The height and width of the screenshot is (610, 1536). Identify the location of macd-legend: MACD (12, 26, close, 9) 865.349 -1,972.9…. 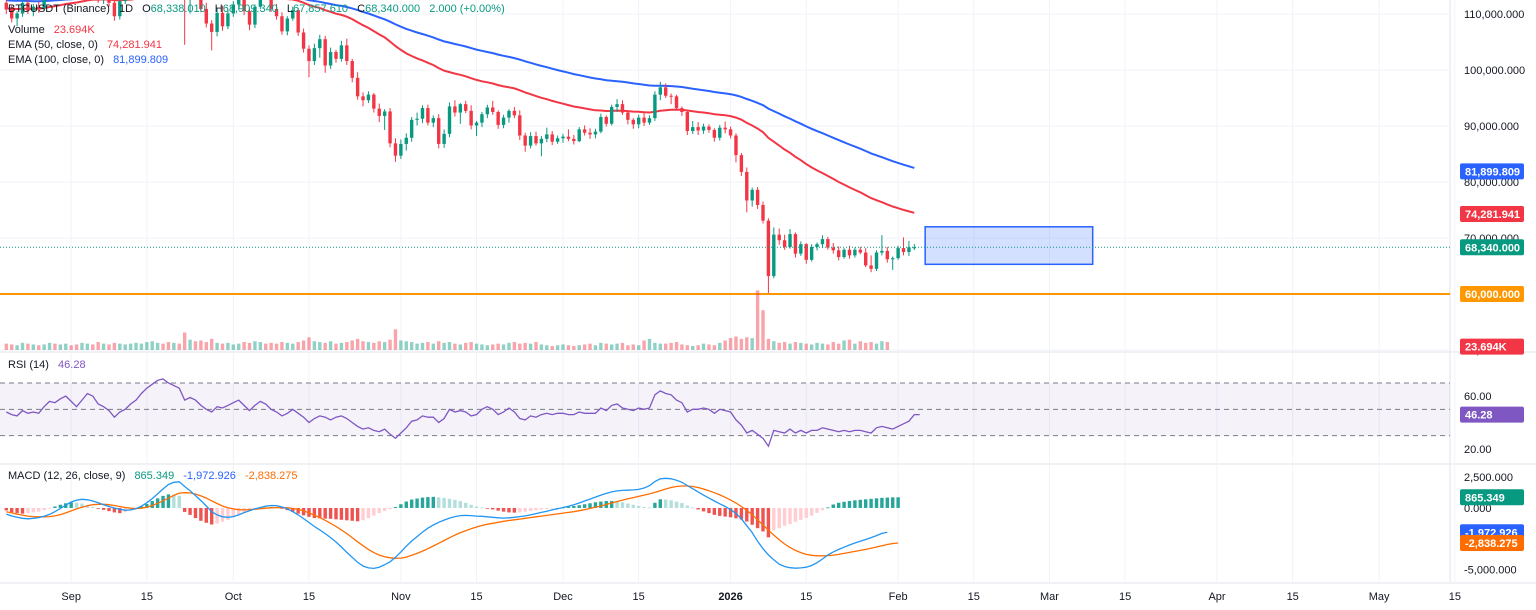
(153, 476).